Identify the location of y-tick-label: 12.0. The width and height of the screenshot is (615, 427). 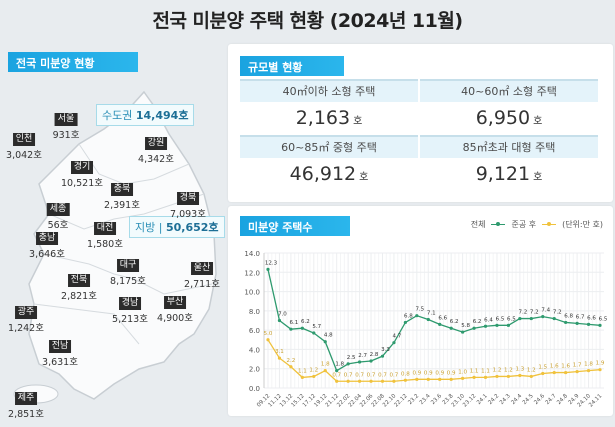
(252, 273).